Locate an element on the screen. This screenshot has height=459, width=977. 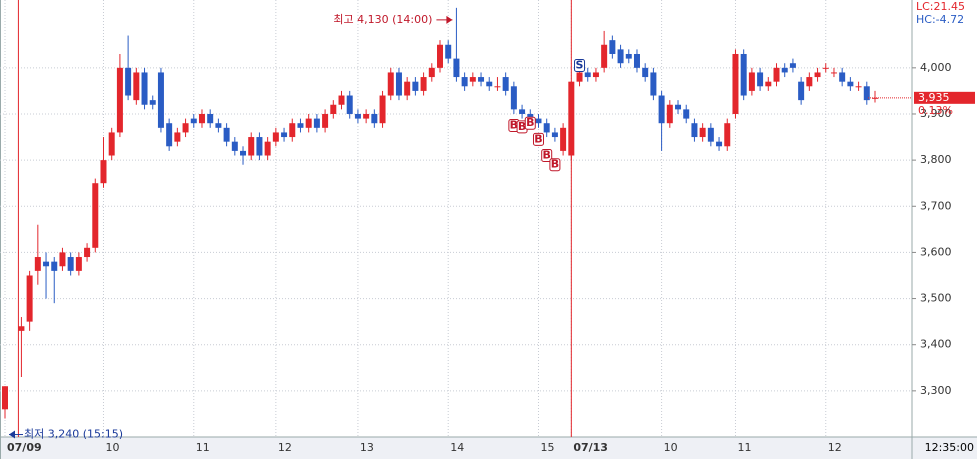
time-strip is located at coordinates (944, 448).